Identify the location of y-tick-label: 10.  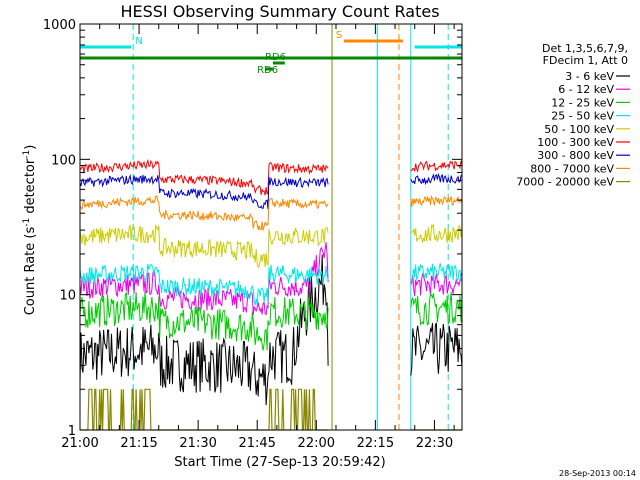
(67, 296).